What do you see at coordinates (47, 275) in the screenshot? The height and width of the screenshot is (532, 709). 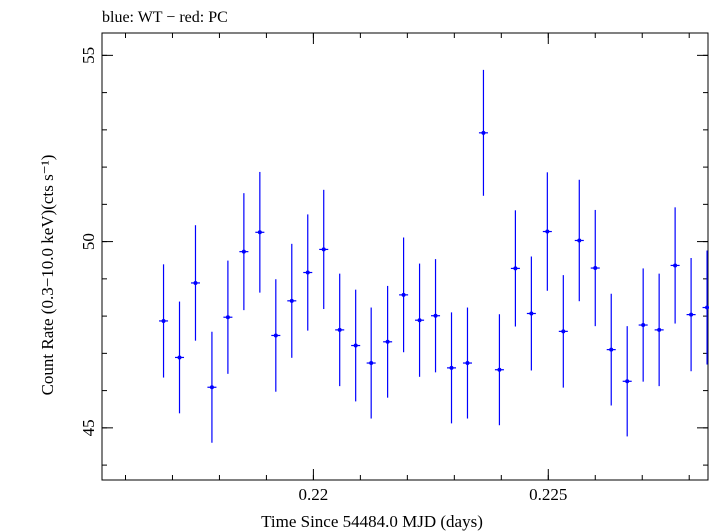 I see `y-axis-label: Count Rate (0.3−10.0 keV)(cts s⁻¹)` at bounding box center [47, 275].